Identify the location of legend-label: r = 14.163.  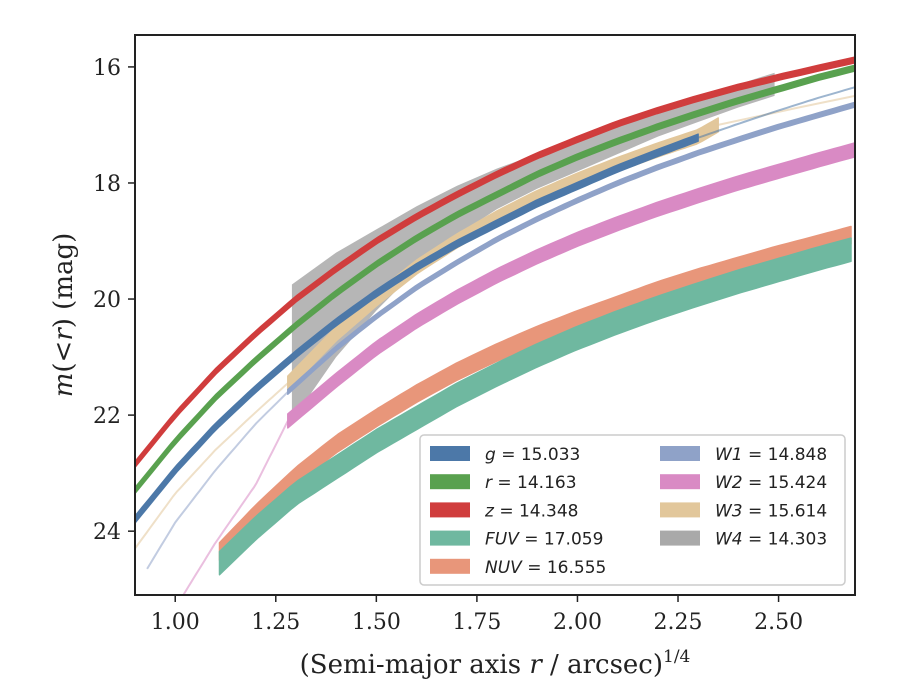
(531, 483).